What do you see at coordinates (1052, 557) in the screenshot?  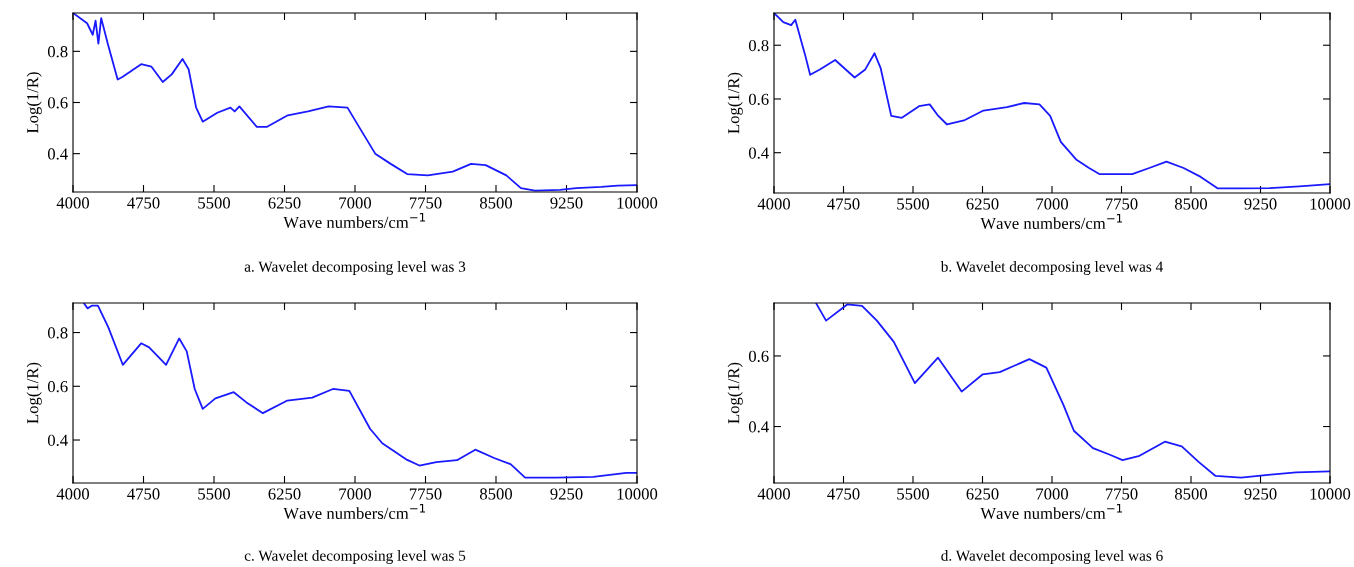 I see `text: d. Wavelet decomposing level was 6` at bounding box center [1052, 557].